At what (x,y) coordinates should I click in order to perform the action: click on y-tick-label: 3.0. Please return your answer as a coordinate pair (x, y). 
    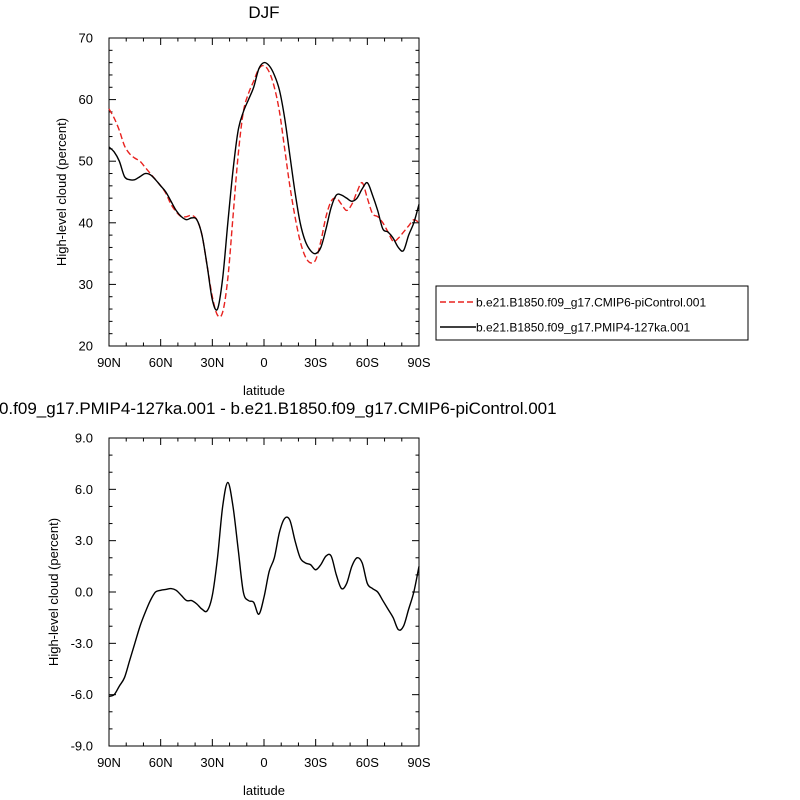
    Looking at the image, I should click on (84, 540).